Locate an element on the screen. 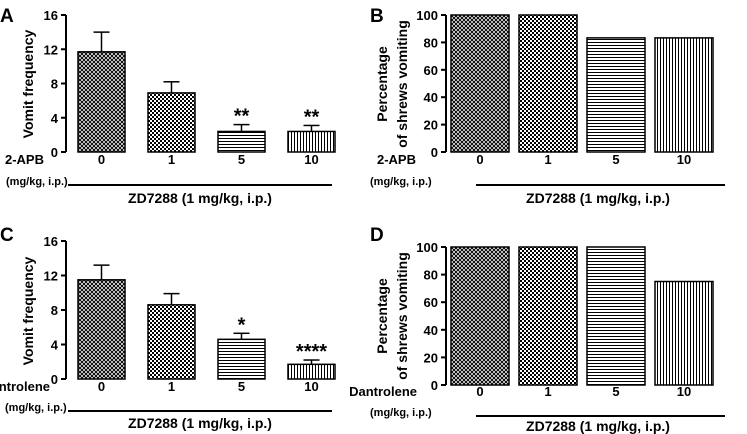 This screenshot has width=747, height=434. significance-label: **** is located at coordinates (311, 352).